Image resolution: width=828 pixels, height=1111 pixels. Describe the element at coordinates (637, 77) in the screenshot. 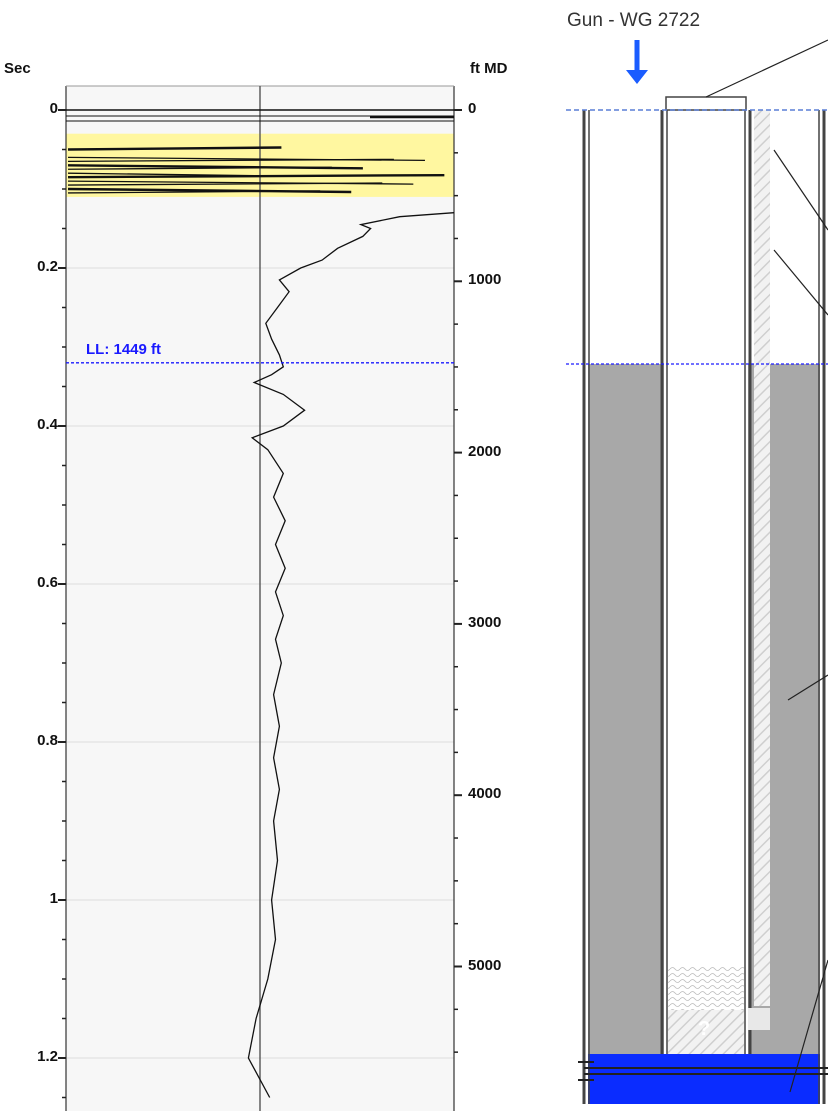

I see `gun-arrow-head` at that location.